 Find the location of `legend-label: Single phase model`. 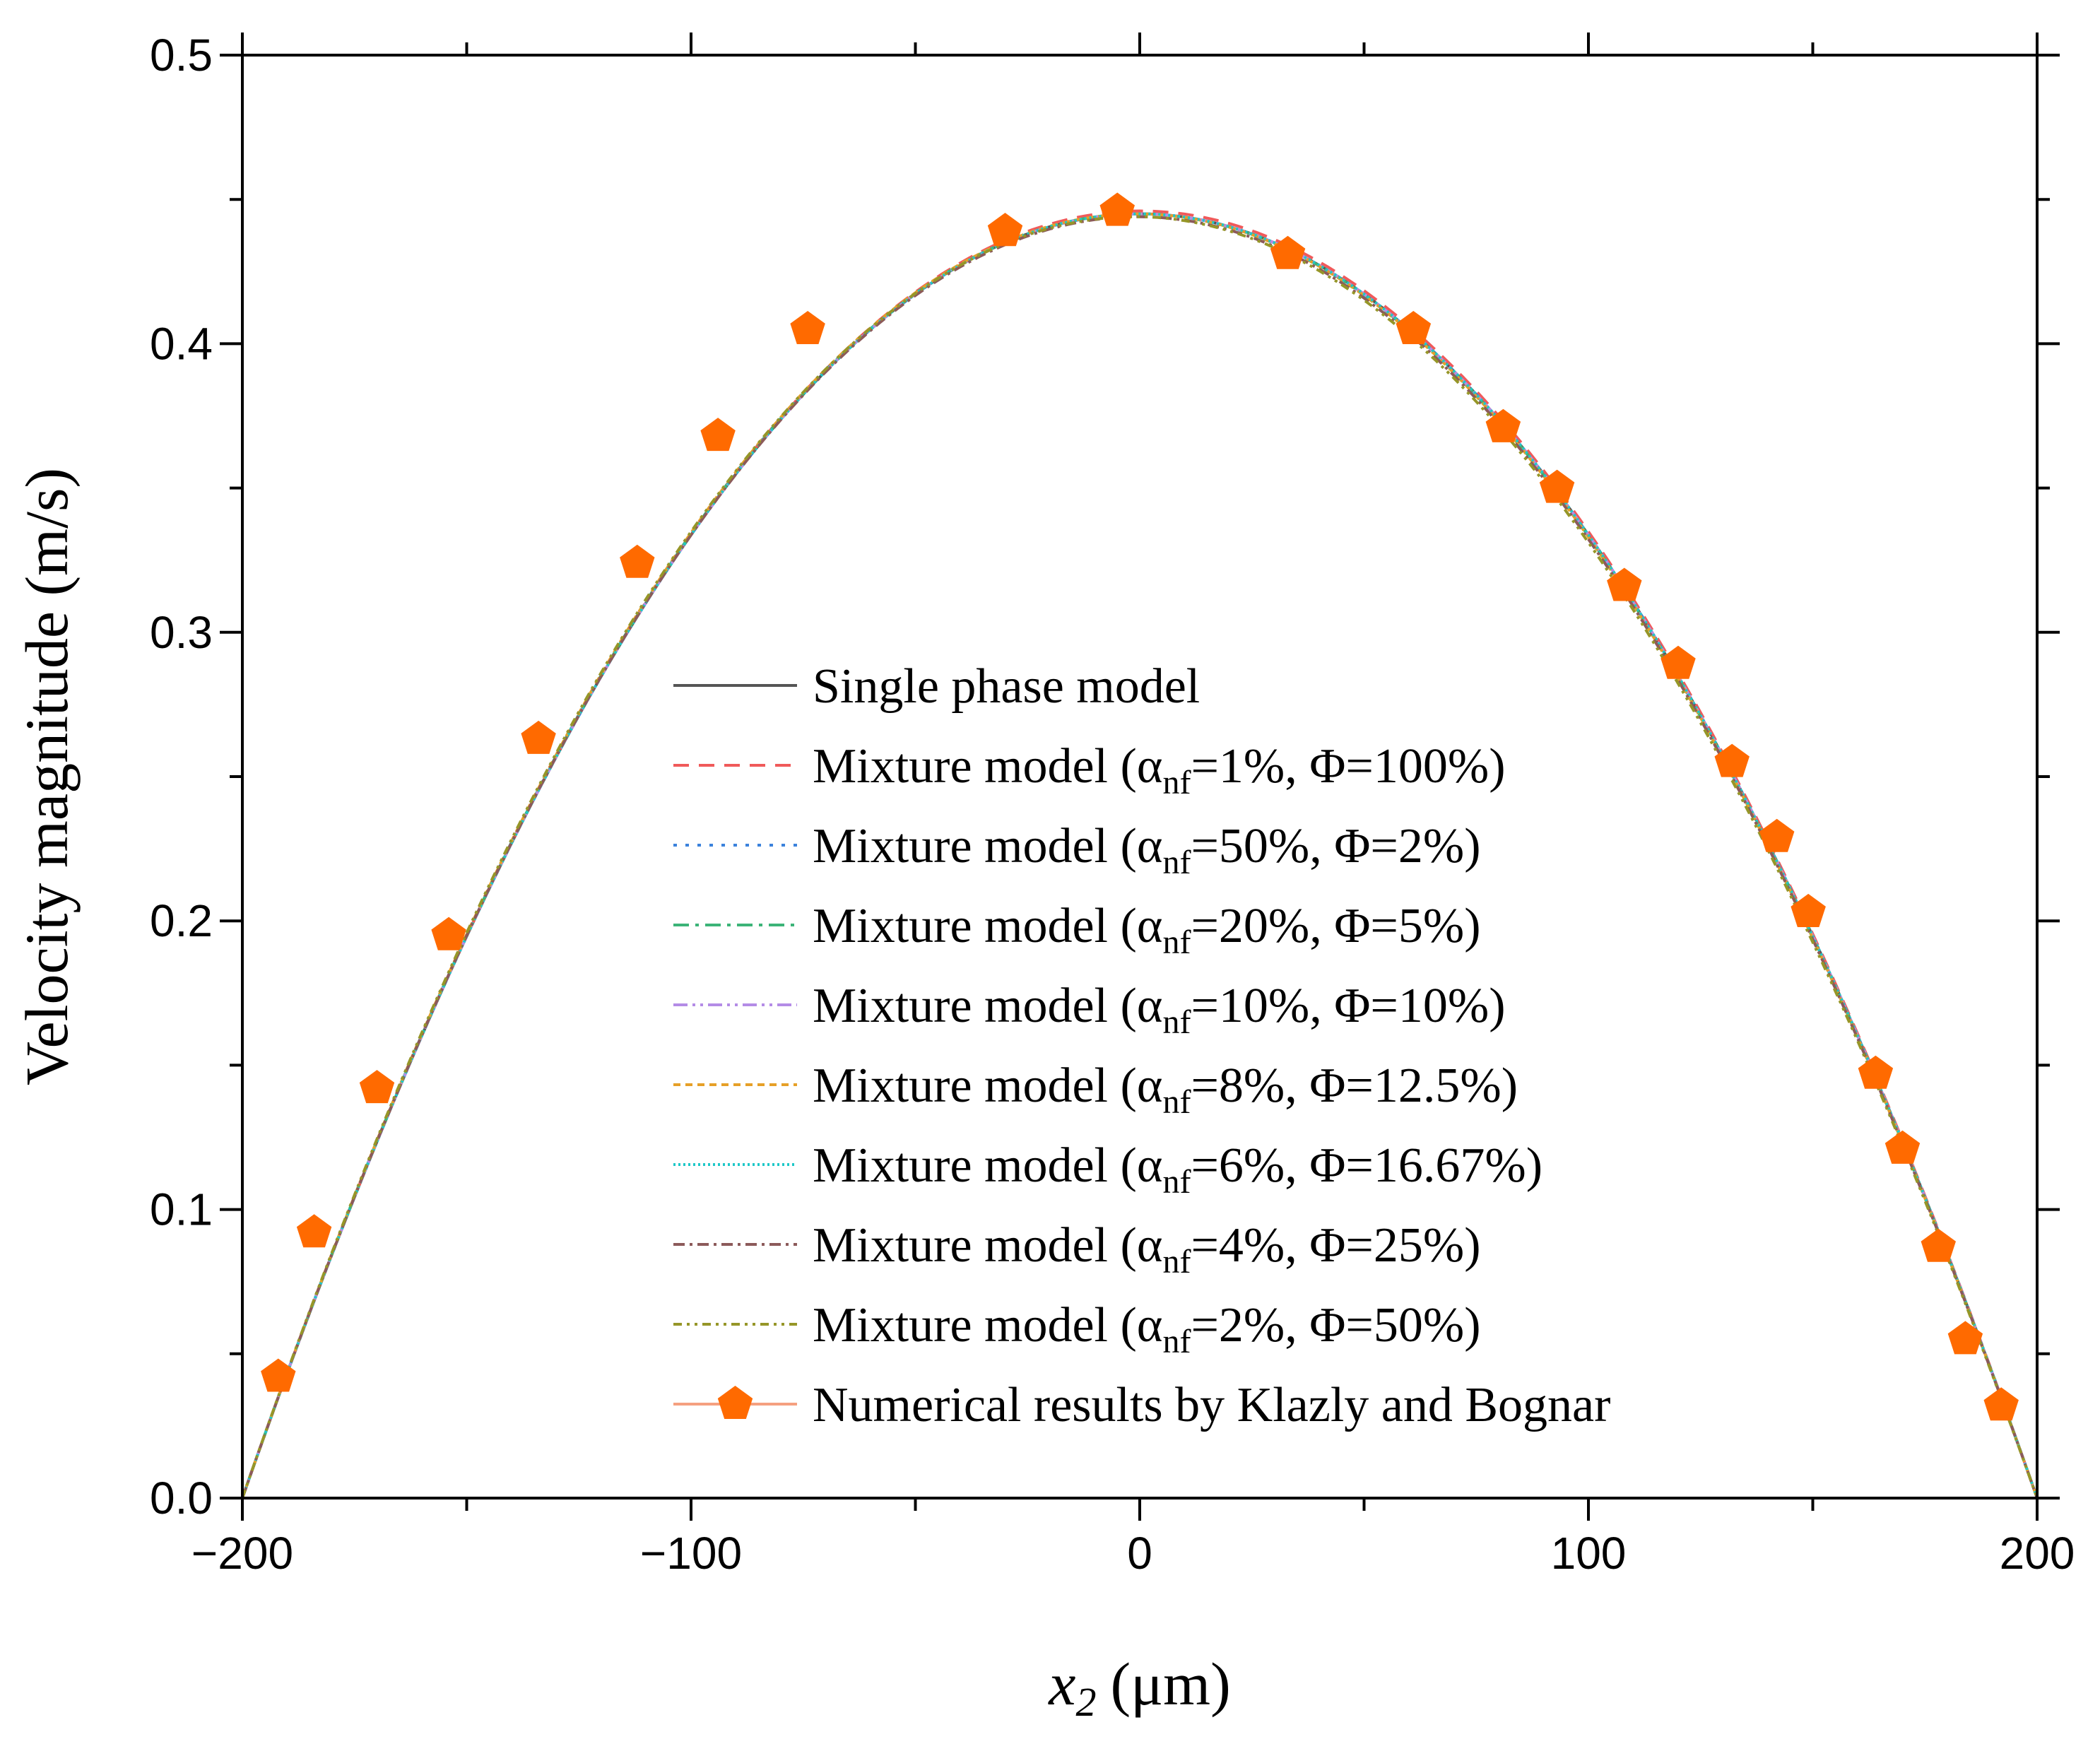

legend-label: Single phase model is located at coordinates (1006, 686).